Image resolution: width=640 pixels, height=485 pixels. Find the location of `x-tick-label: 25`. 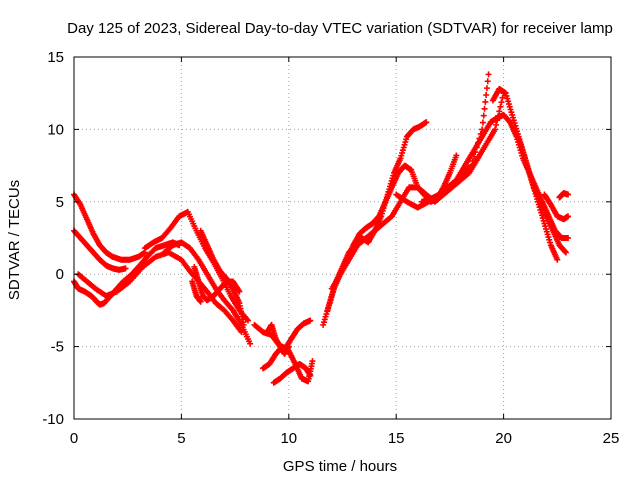

x-tick-label: 25 is located at coordinates (611, 438).